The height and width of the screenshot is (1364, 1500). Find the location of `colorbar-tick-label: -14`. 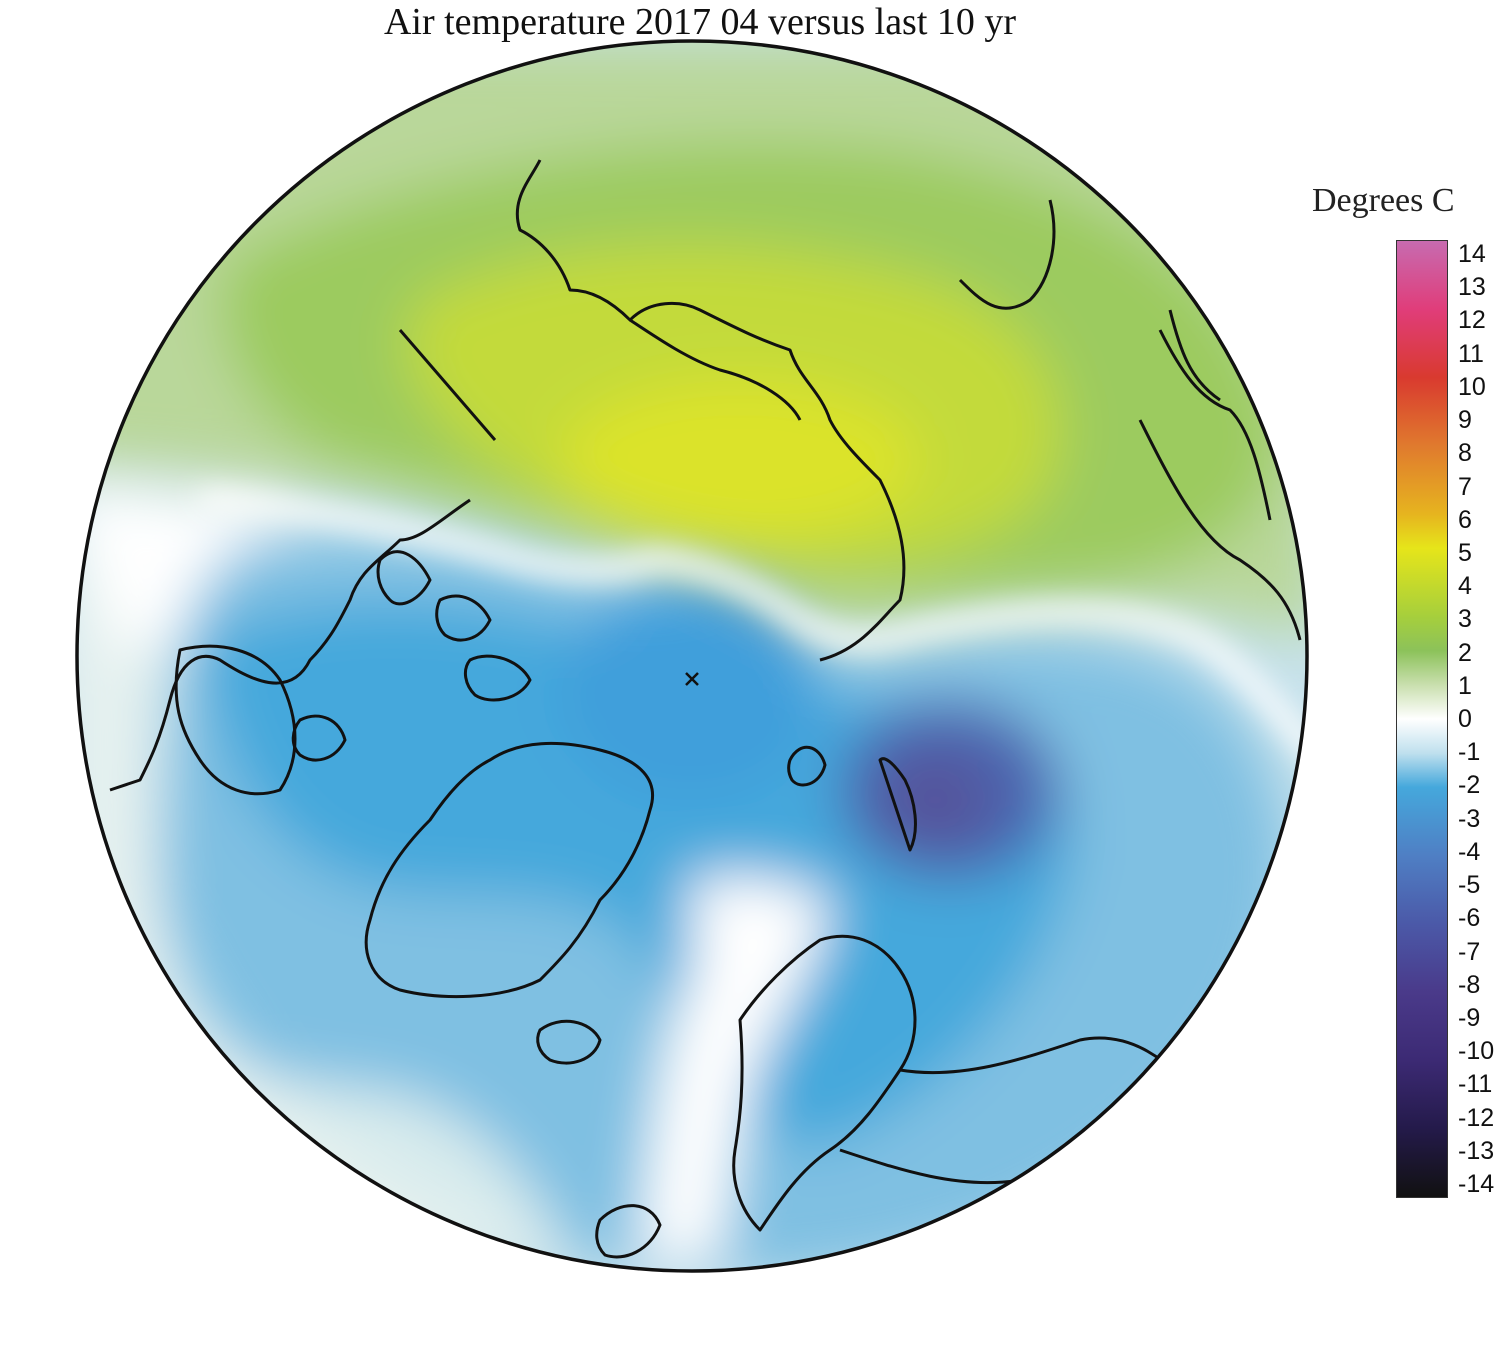

colorbar-tick-label: -14 is located at coordinates (1476, 1184).